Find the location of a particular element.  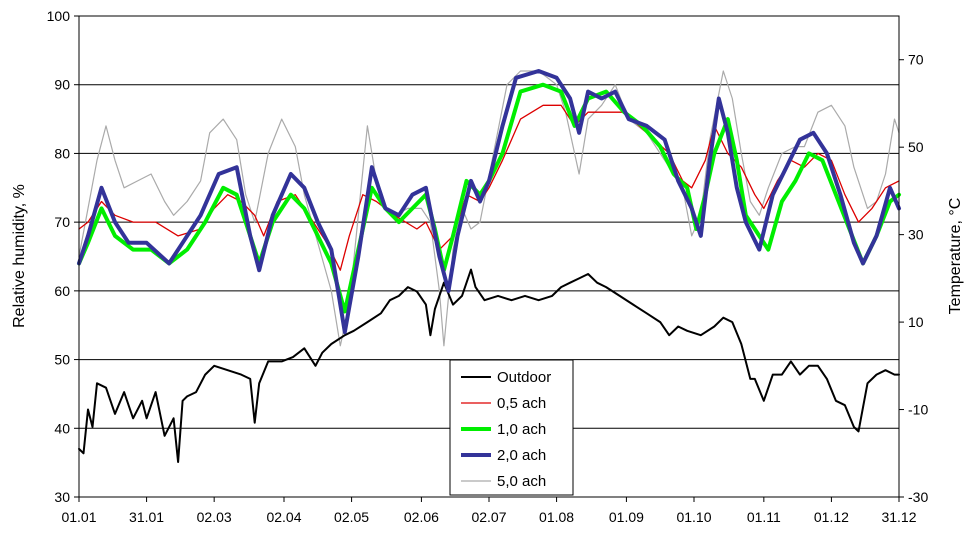

x-tick-label: 02.05 is located at coordinates (351, 517).